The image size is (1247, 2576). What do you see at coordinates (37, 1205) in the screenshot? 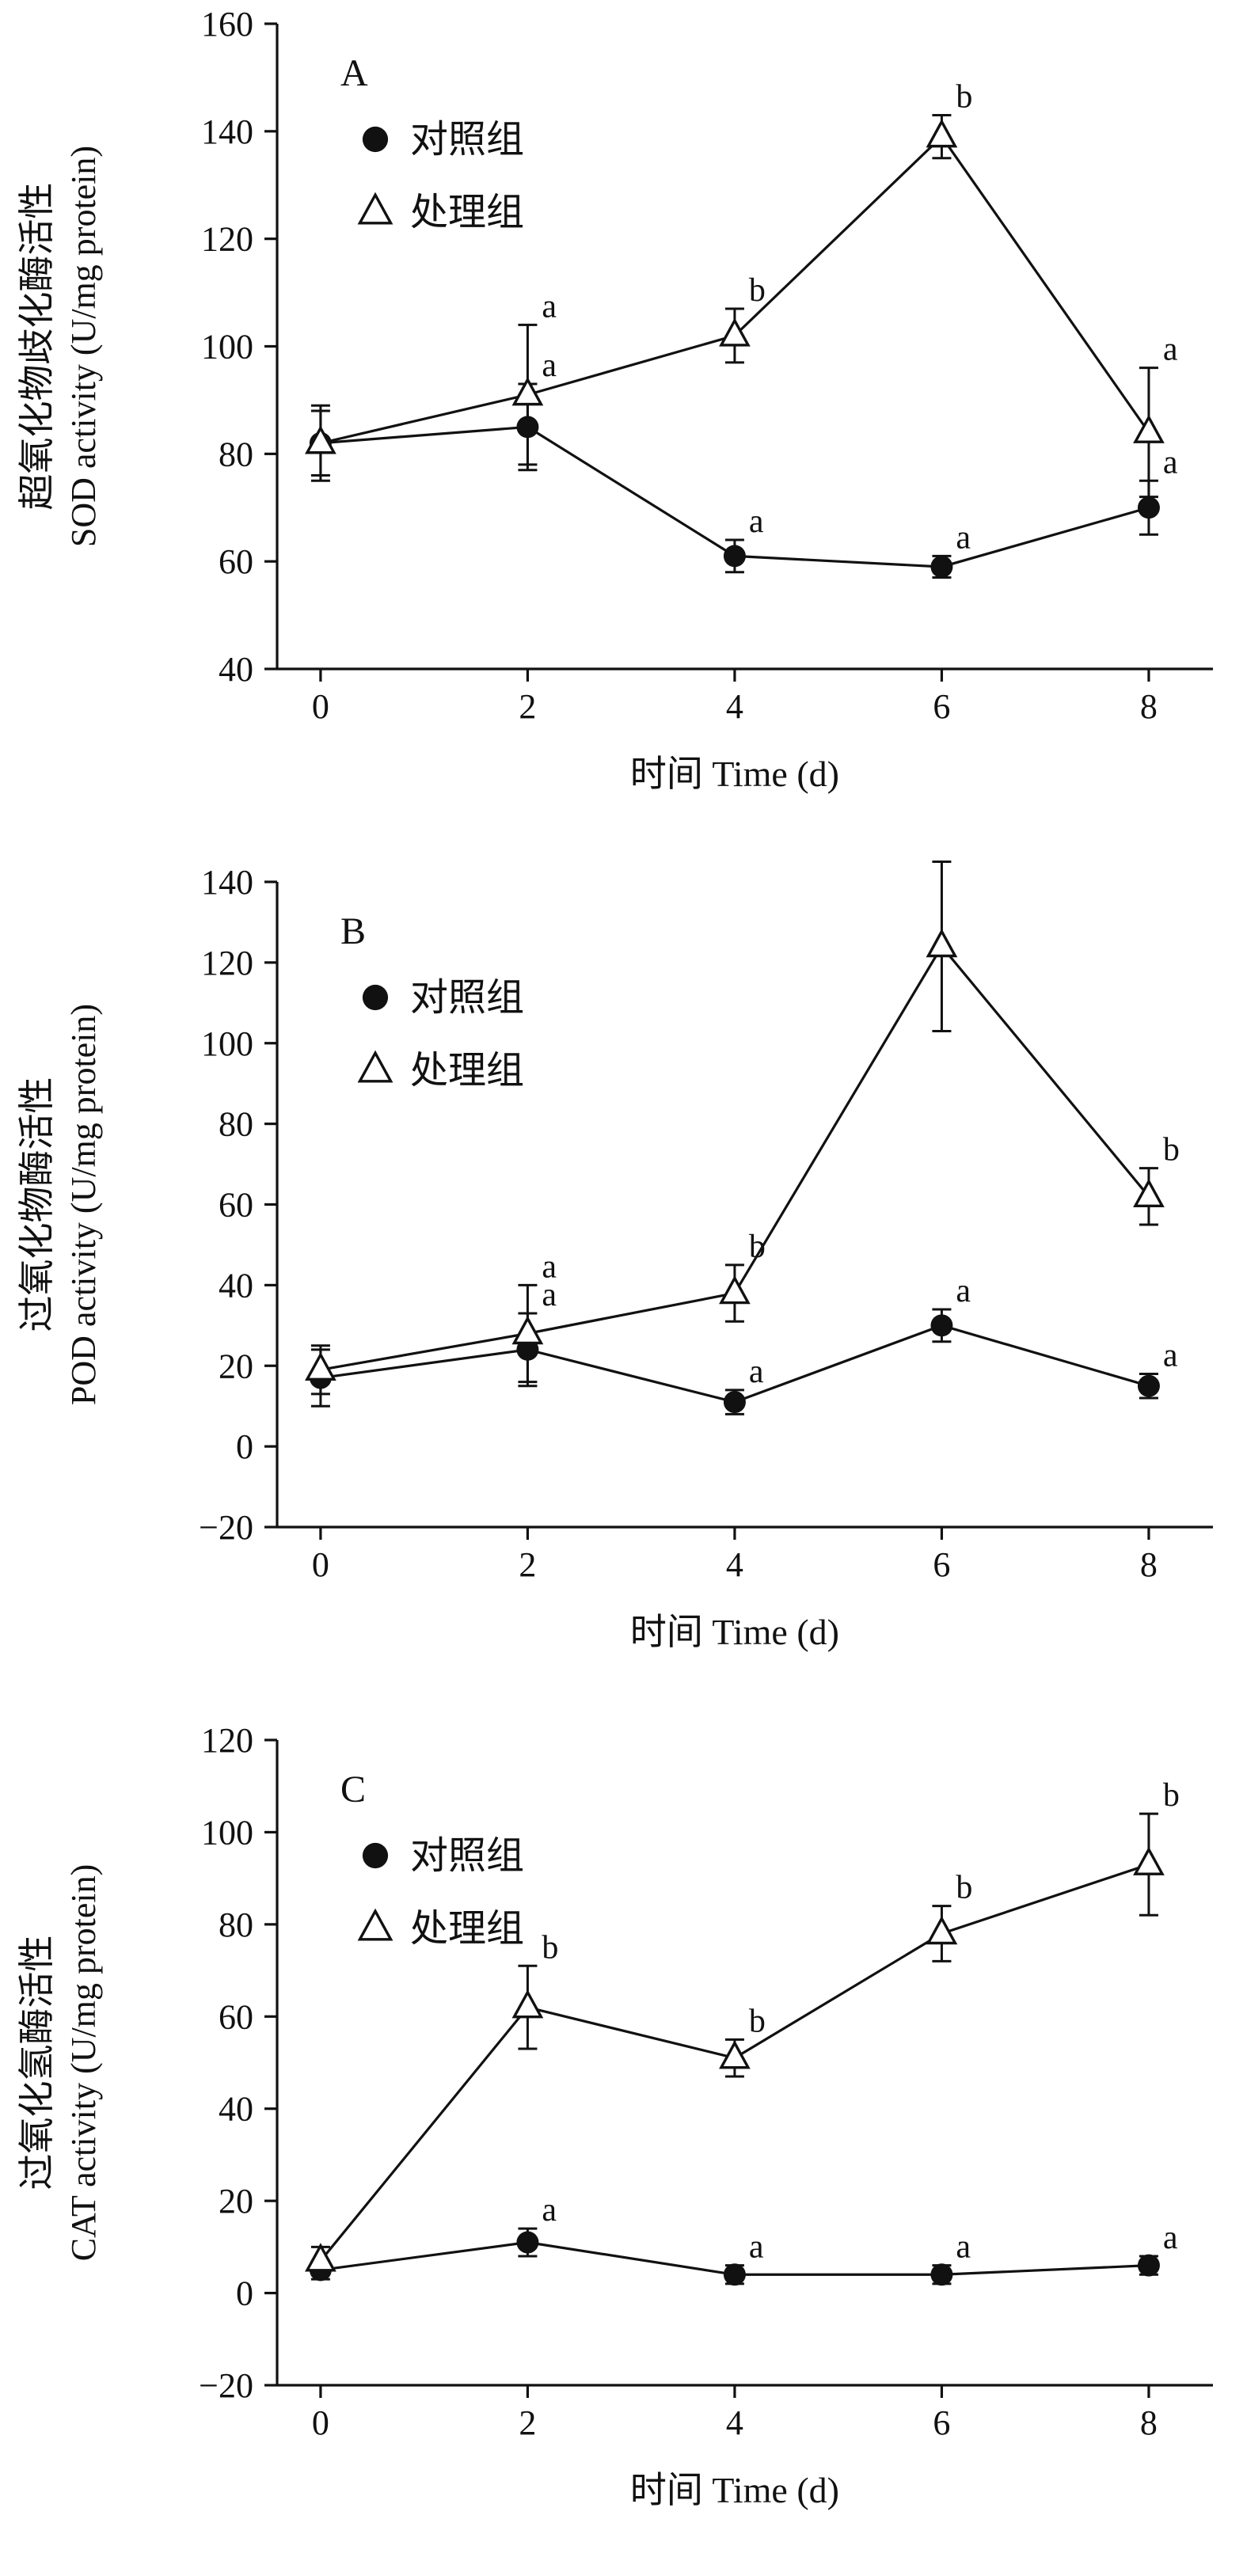
I see `y-axis-label-cn: 过氧化物酶活性` at bounding box center [37, 1205].